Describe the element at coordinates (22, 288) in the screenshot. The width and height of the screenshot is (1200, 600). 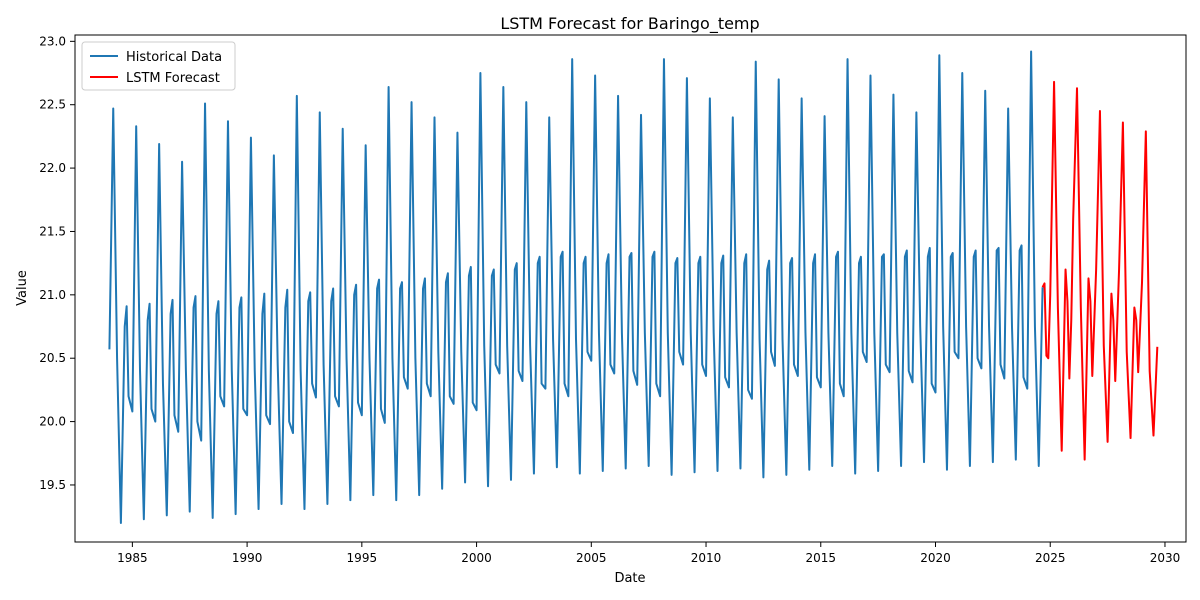
I see `y-axis-label: Value` at that location.